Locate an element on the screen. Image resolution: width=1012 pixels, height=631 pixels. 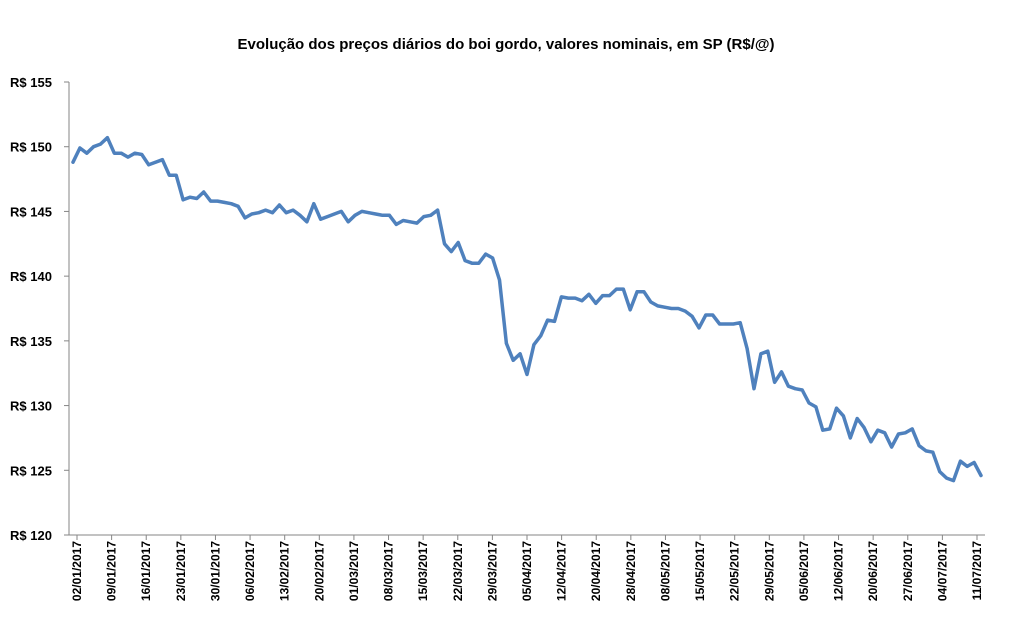
x-tick-label: 20/02/2017 is located at coordinates (319, 571).